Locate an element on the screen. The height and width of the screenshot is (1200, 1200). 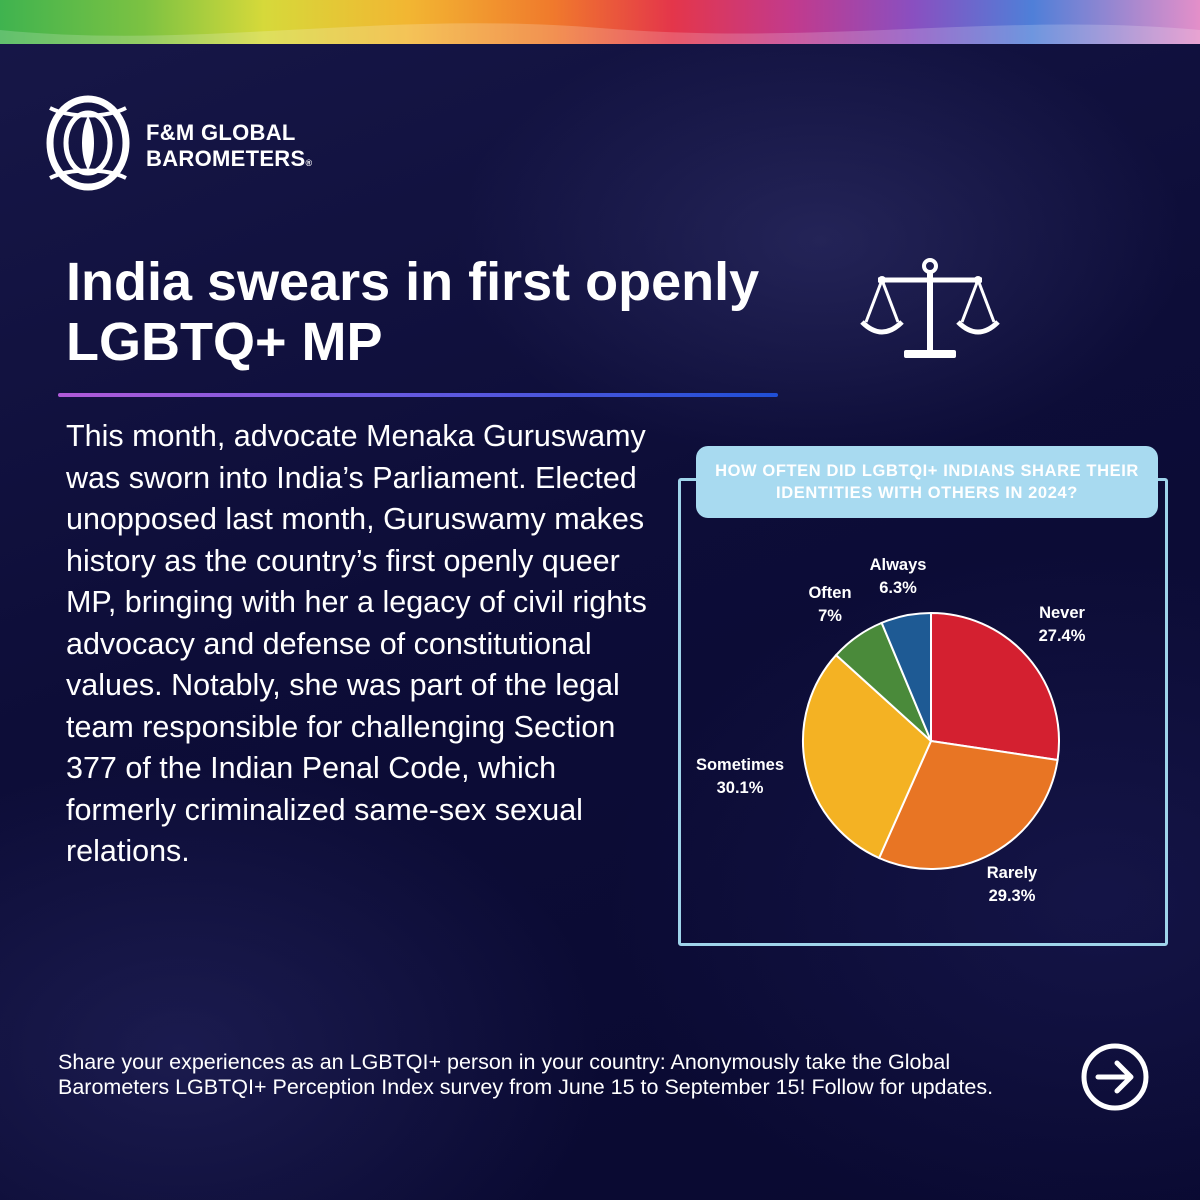
slice-value-often: 7% is located at coordinates (830, 616).